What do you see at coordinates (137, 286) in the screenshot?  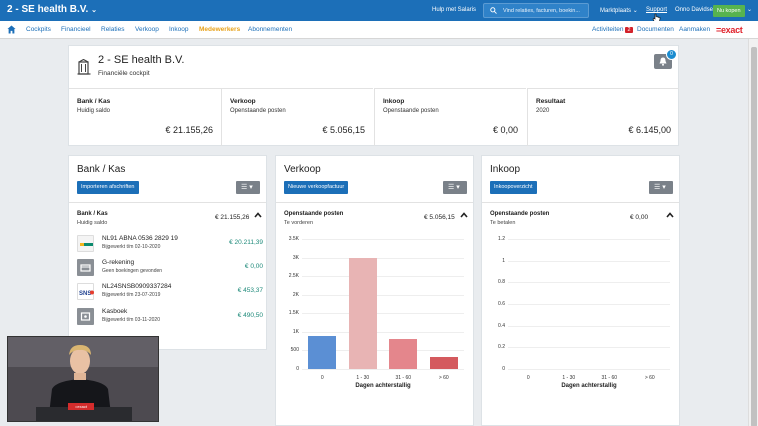 I see `account-name: NL24SNSB0909337284` at bounding box center [137, 286].